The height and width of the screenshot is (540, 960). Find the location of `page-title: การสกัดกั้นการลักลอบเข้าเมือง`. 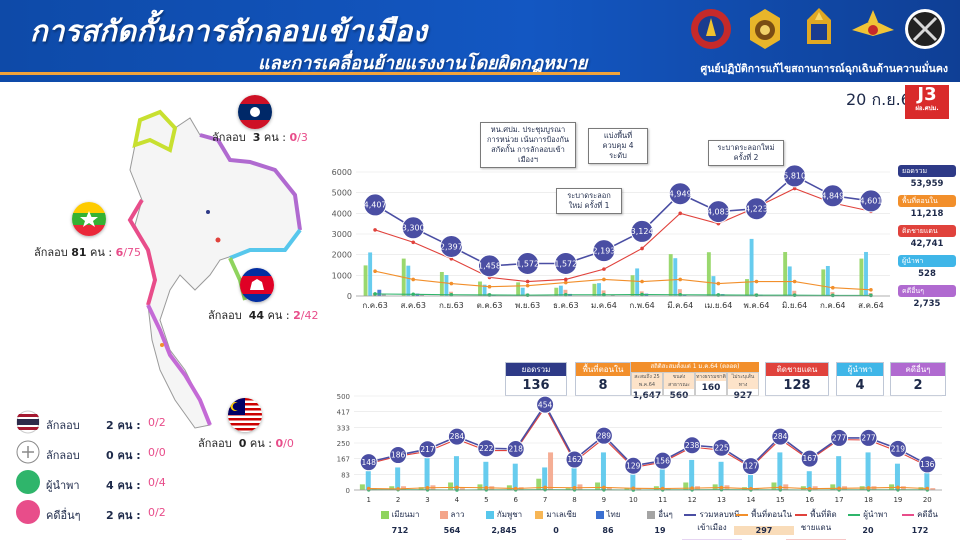

page-title: การสกัดกั้นการลักลอบเข้าเมือง is located at coordinates (229, 31).